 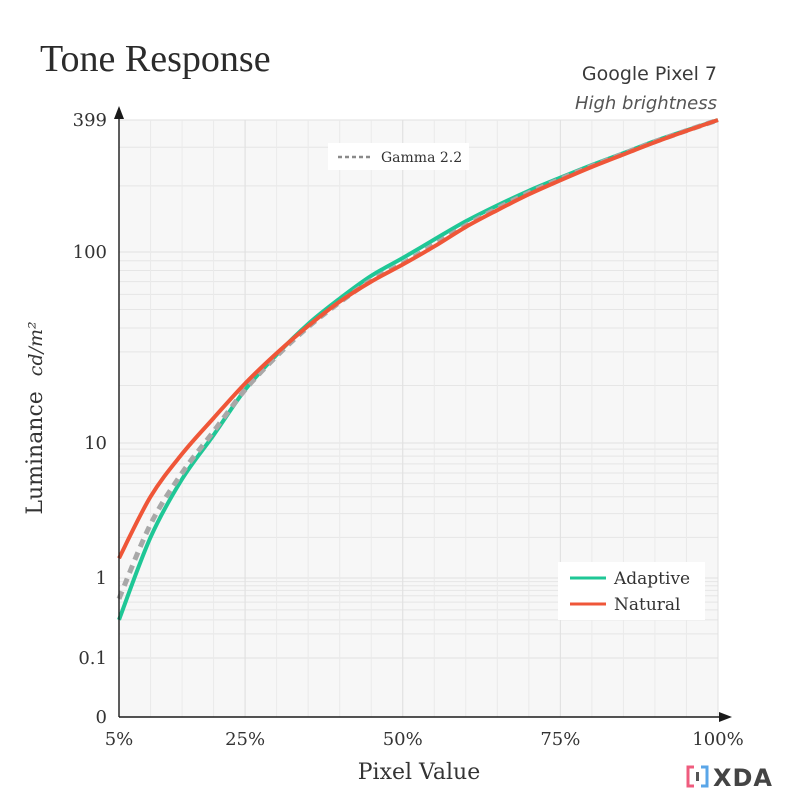 I want to click on legend-main: Adaptive Natural, so click(x=631, y=591).